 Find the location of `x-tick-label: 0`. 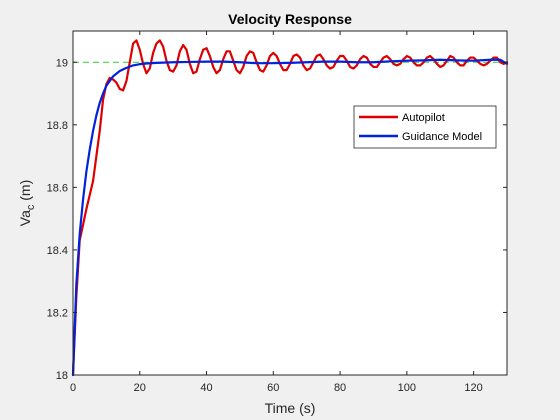

x-tick-label: 0 is located at coordinates (73, 388).